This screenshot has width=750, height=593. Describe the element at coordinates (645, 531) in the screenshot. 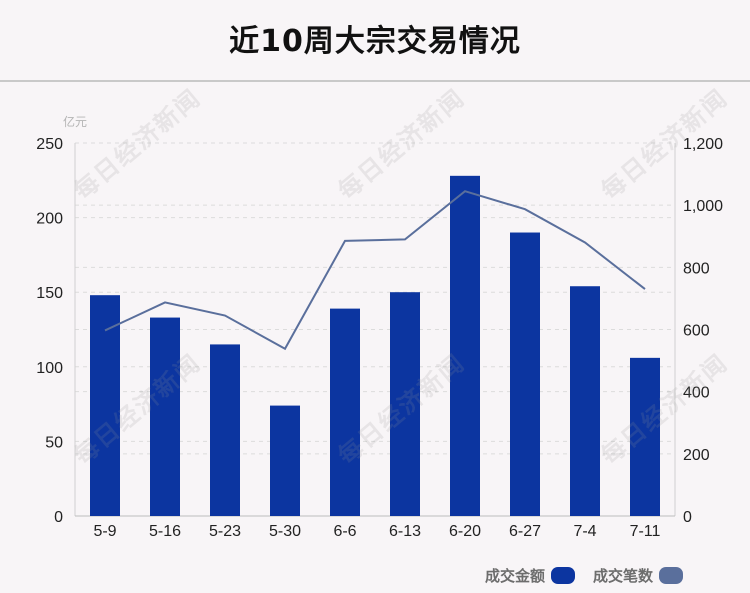

I see `x-tick-label: 7-11` at that location.